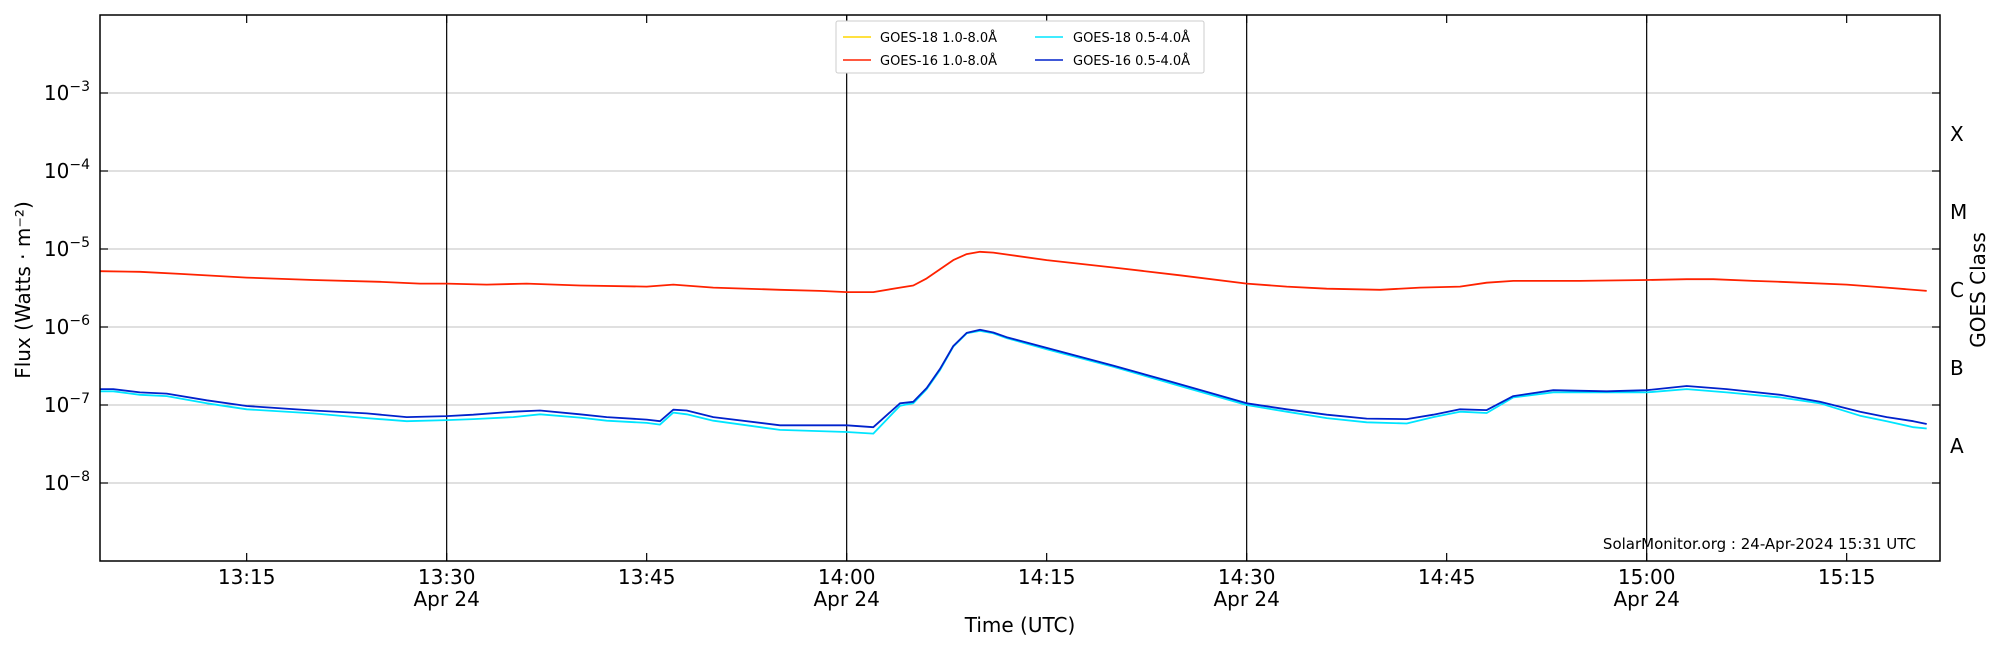 The image size is (2000, 650). I want to click on x-tick-label: 14:00, so click(847, 577).